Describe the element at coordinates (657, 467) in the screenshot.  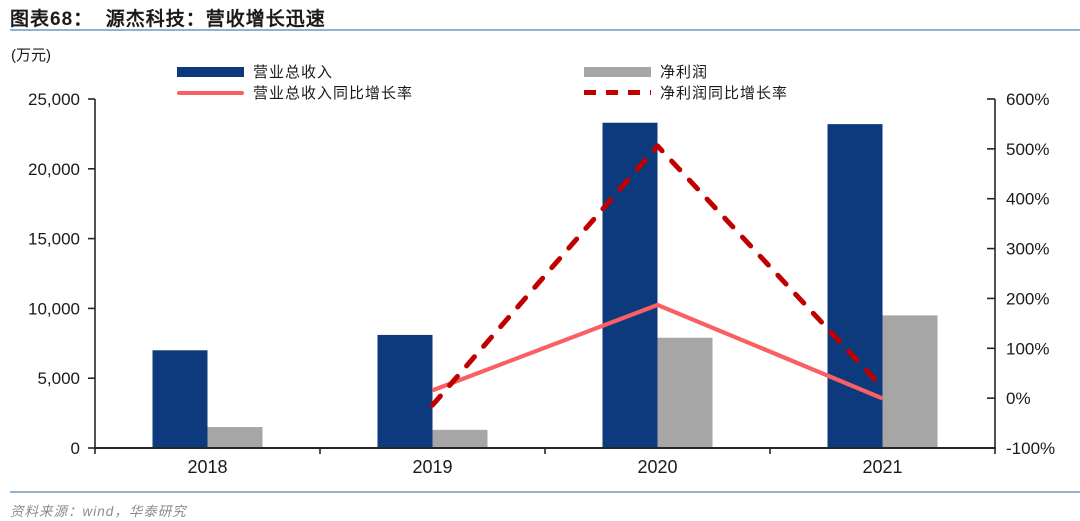
I see `x-axis-category-label: 2020` at that location.